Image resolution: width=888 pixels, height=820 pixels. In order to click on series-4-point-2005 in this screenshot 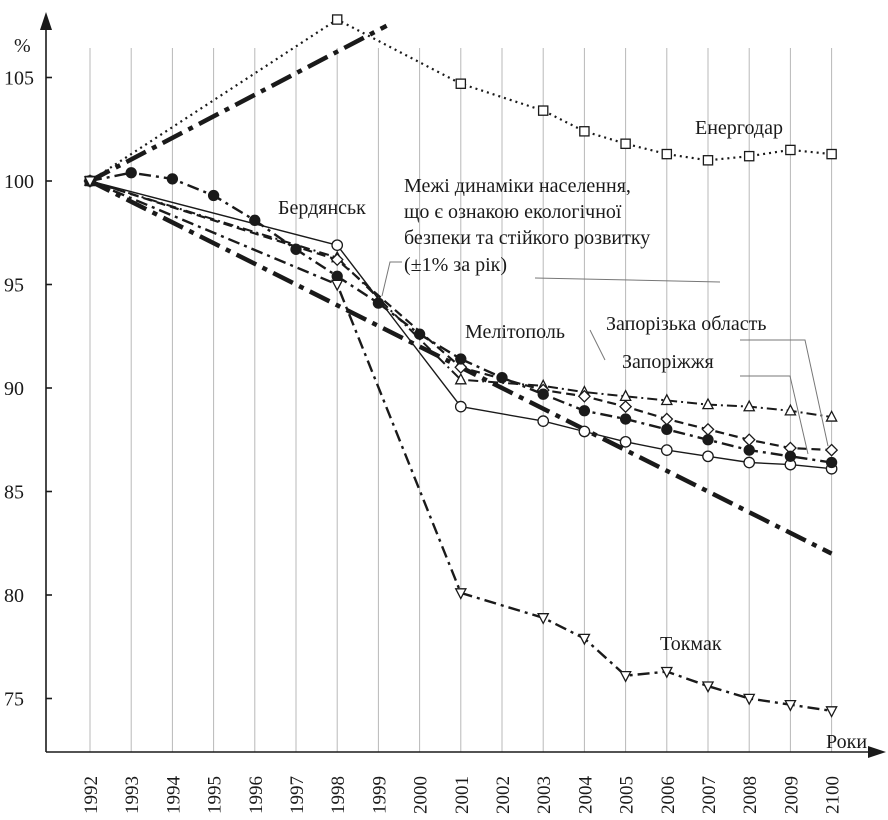, I will do `click(625, 419)`.